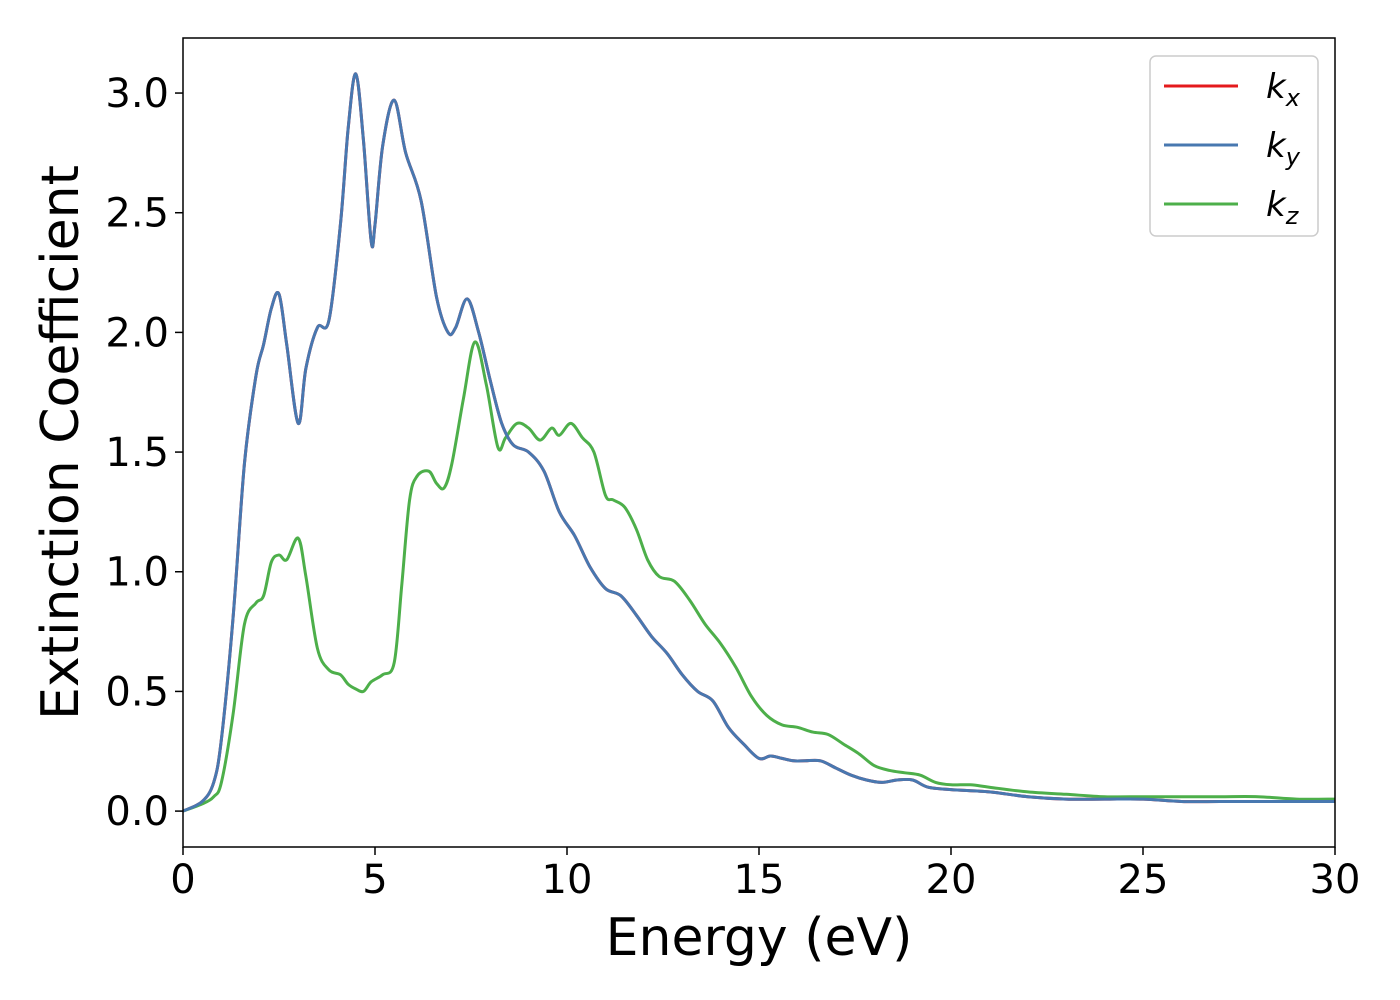 The width and height of the screenshot is (1400, 1000). I want to click on y-tick-label: 2.0, so click(137, 333).